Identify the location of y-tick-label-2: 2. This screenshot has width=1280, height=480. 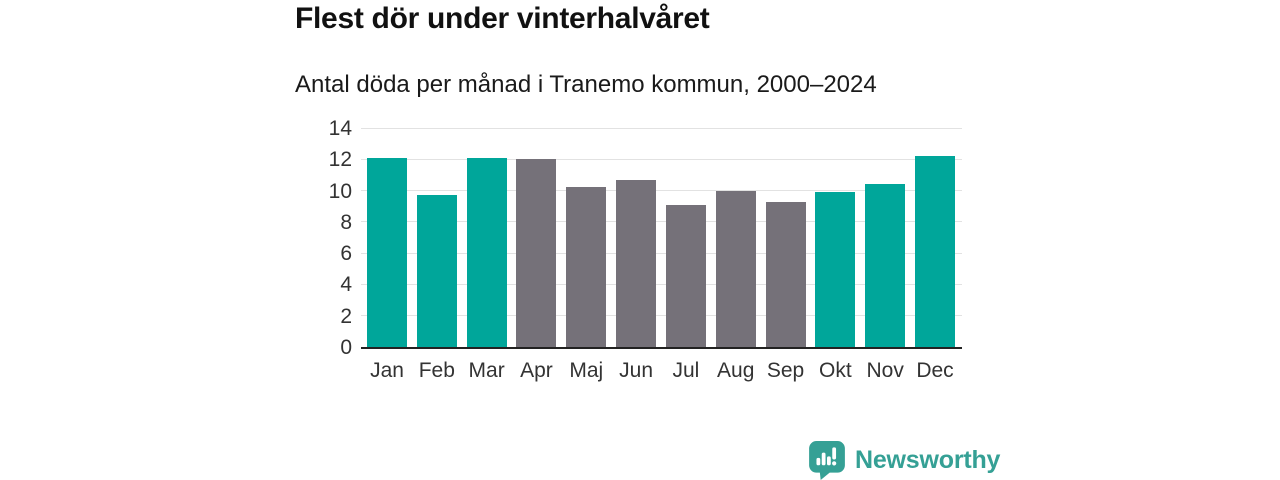
(346, 316).